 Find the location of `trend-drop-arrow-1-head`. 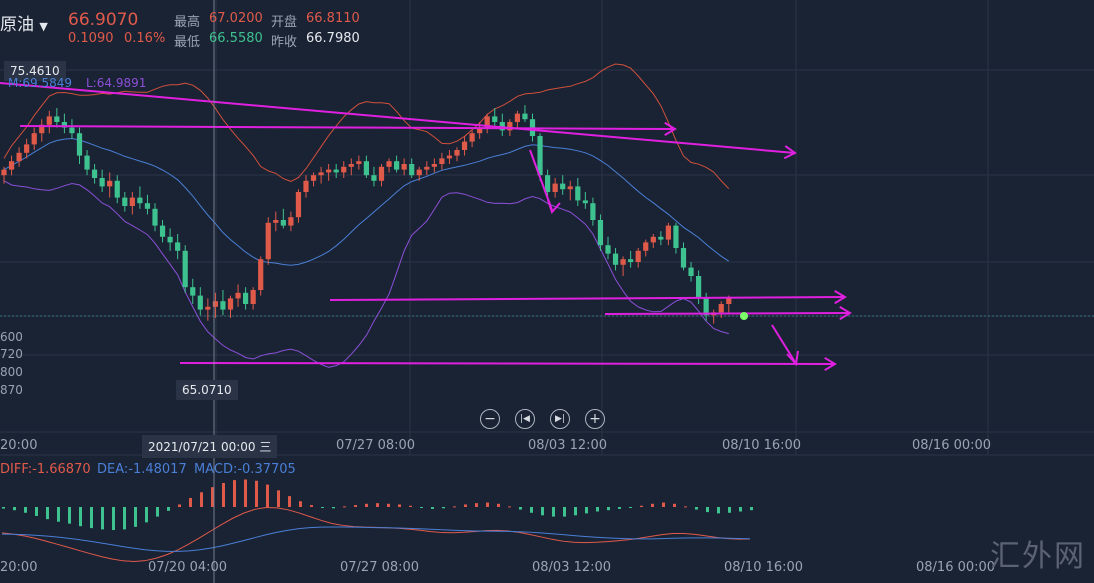

trend-drop-arrow-1-head is located at coordinates (554, 206).